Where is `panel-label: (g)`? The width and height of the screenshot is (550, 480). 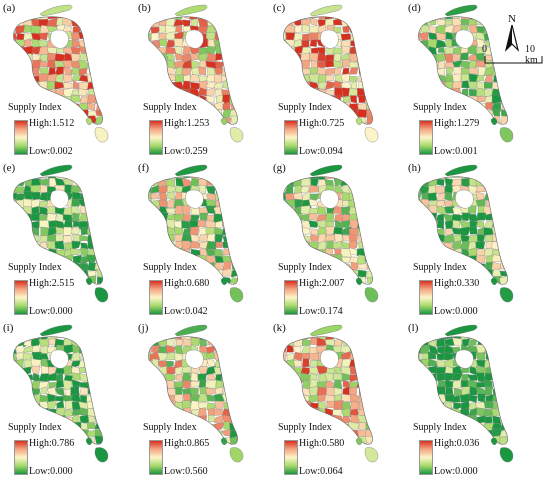
panel-label: (g) is located at coordinates (279, 168).